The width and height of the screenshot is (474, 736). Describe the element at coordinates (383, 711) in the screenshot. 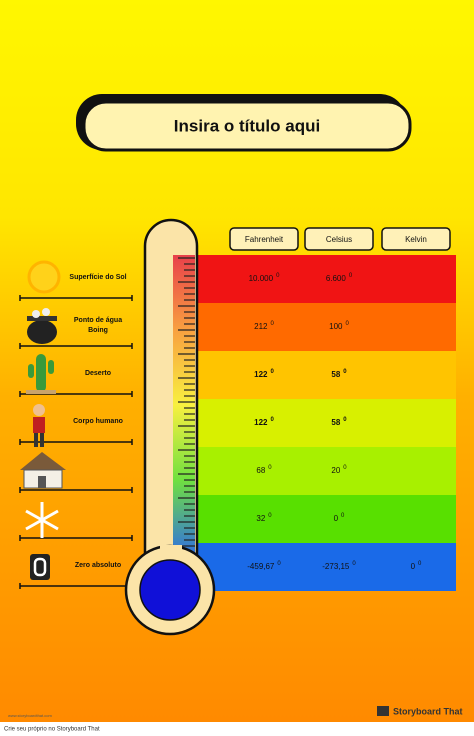

I see `brand-logo` at that location.